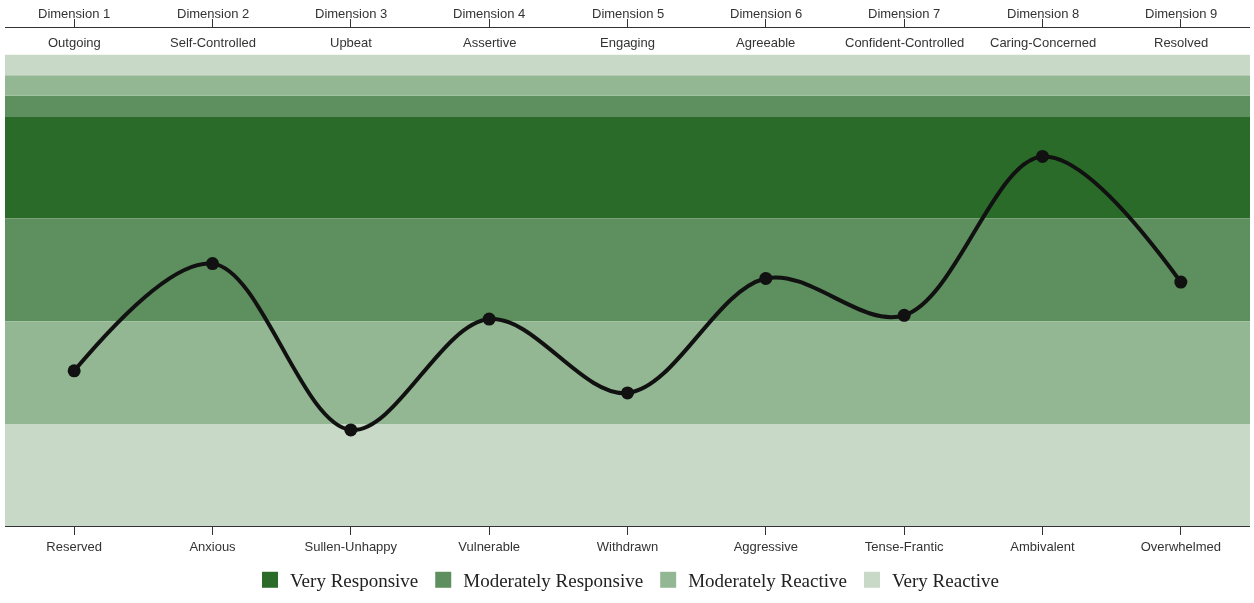 The image size is (1254, 603). What do you see at coordinates (489, 13) in the screenshot?
I see `text: Dimension 4` at bounding box center [489, 13].